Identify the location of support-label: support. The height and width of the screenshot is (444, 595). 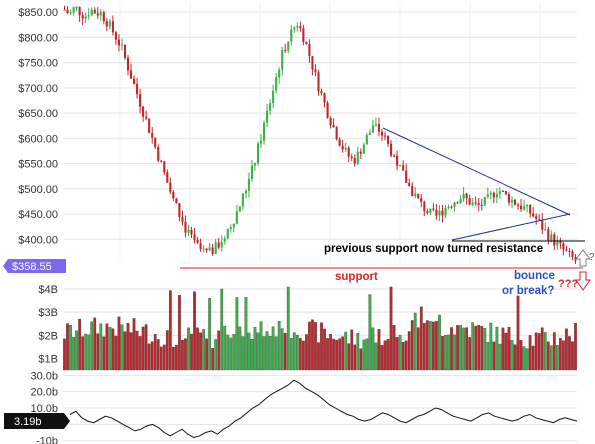
(356, 277).